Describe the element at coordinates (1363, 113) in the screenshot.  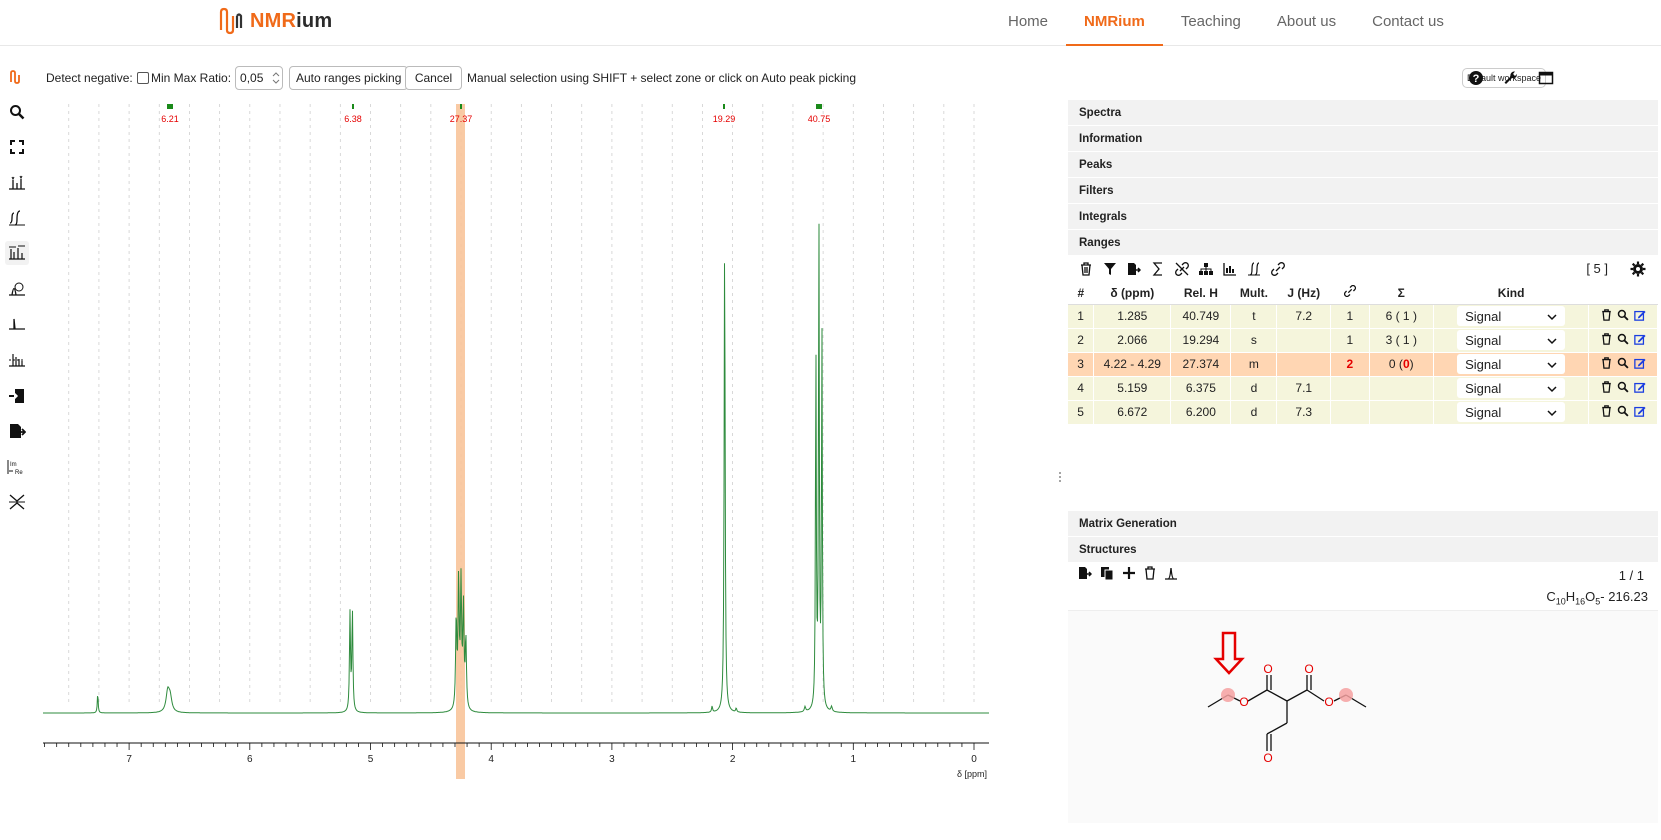
I see `section-spectra: Spectra` at that location.